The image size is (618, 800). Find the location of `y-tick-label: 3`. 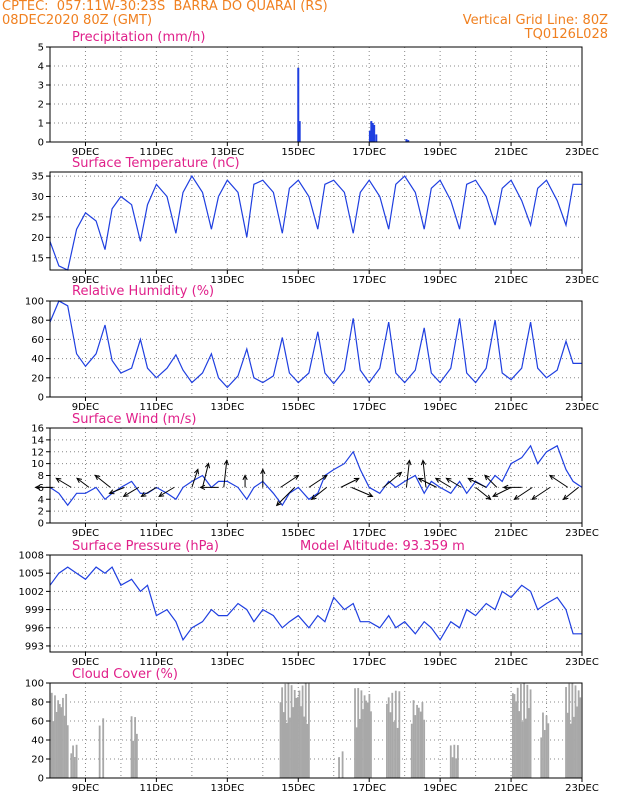

y-tick-label: 3 is located at coordinates (41, 86).